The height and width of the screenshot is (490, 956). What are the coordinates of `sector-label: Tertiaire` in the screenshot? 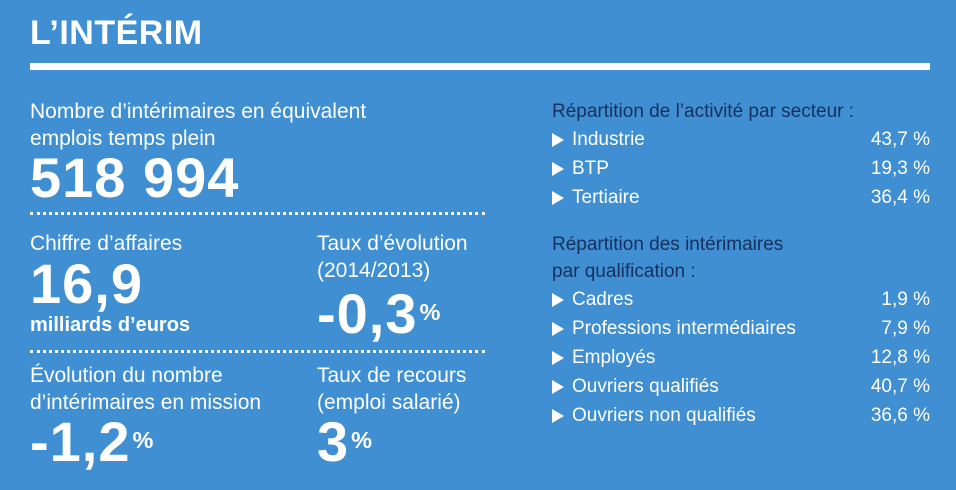 It's located at (606, 197).